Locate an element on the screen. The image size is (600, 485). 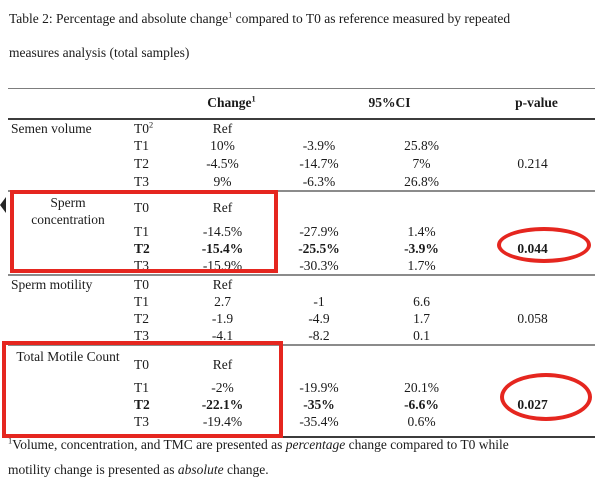
table-row: Total Motile Count T0 Ref is located at coordinates (301, 362).